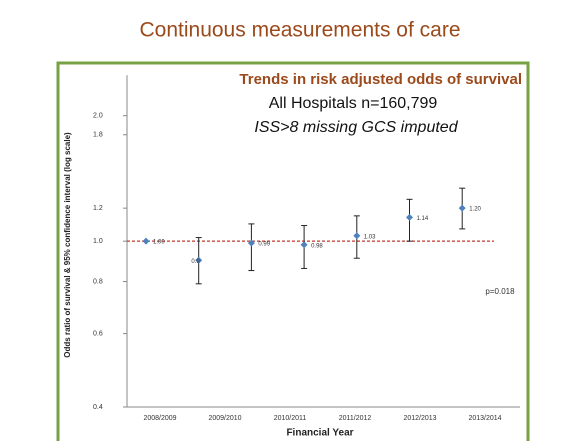 This screenshot has width=585, height=446. I want to click on chart-subtitle: ISS>8 missing GCS imputed, so click(356, 127).